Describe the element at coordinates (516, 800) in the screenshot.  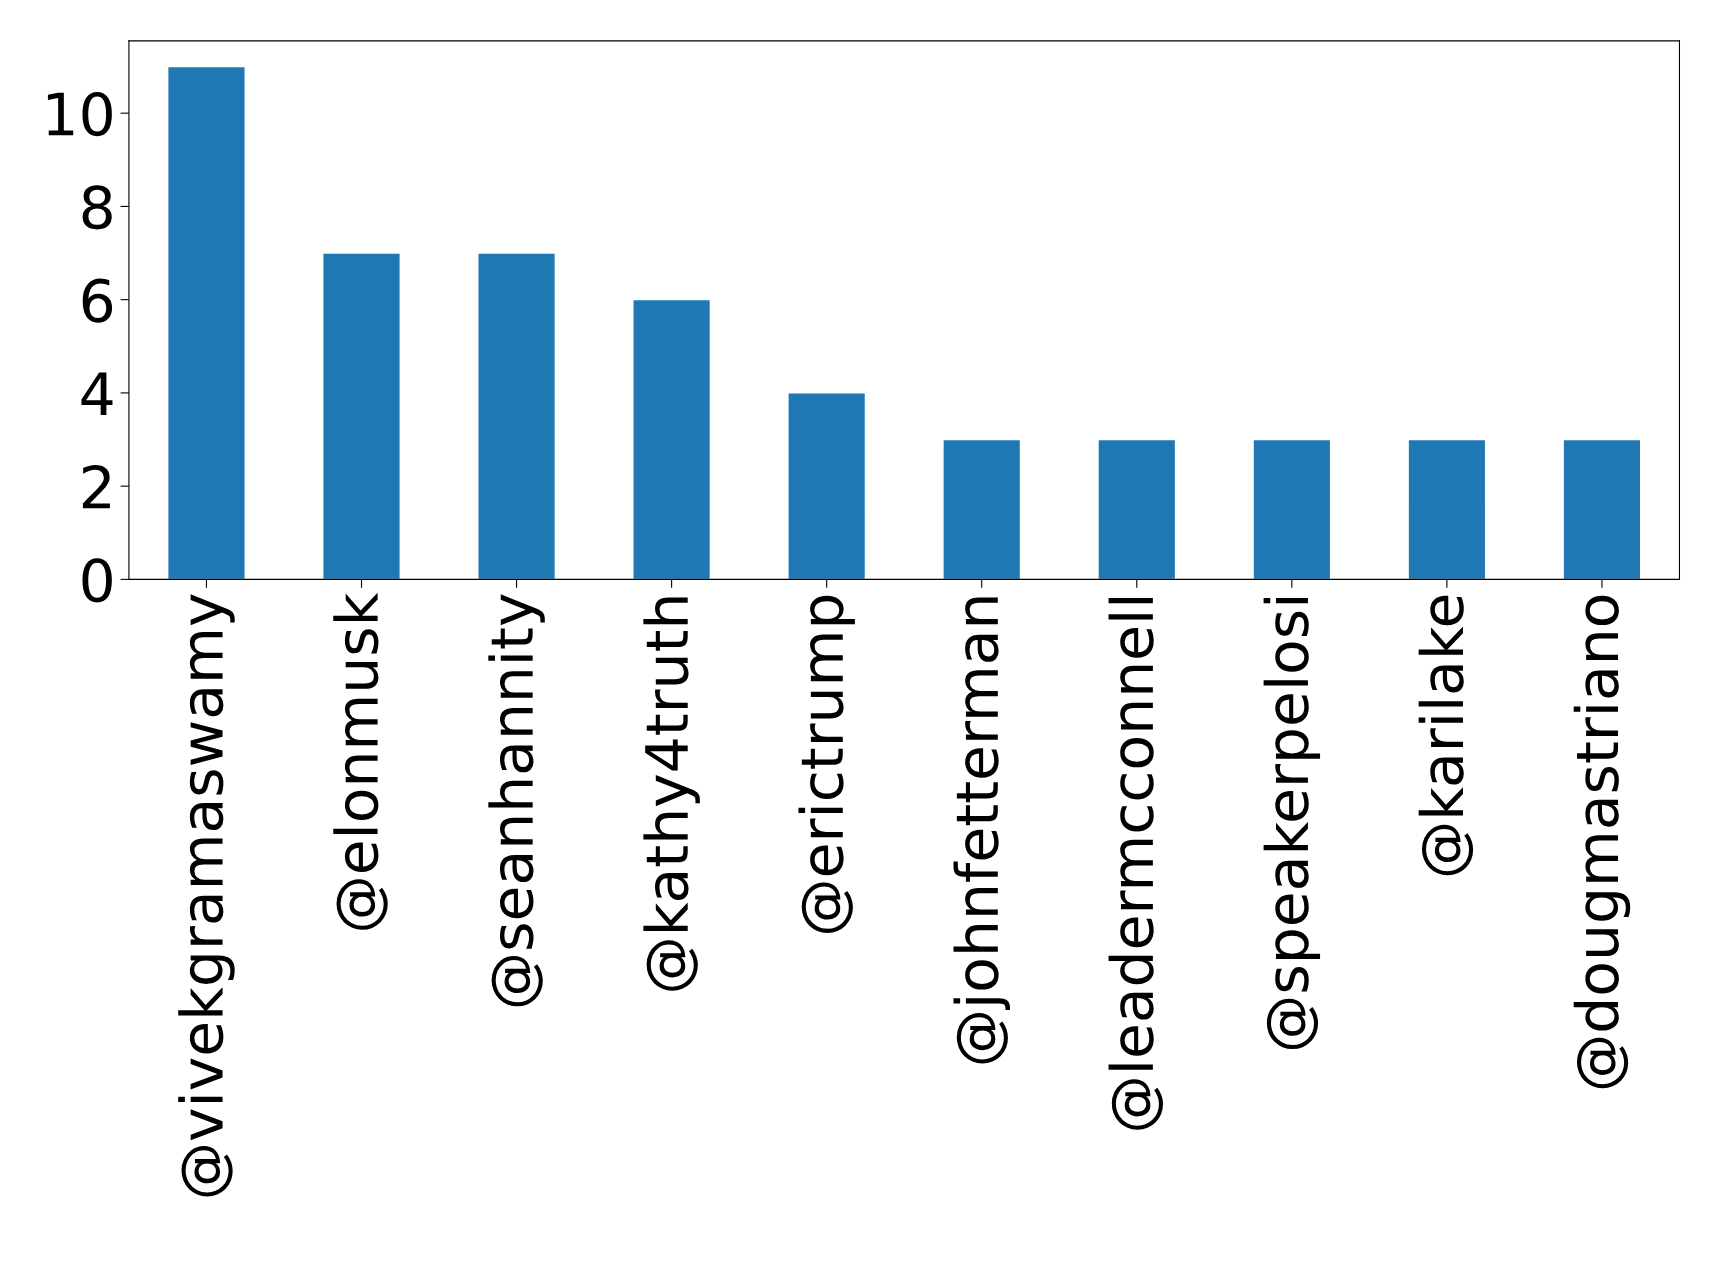
I see `x-tick-label: @seanhannity` at that location.